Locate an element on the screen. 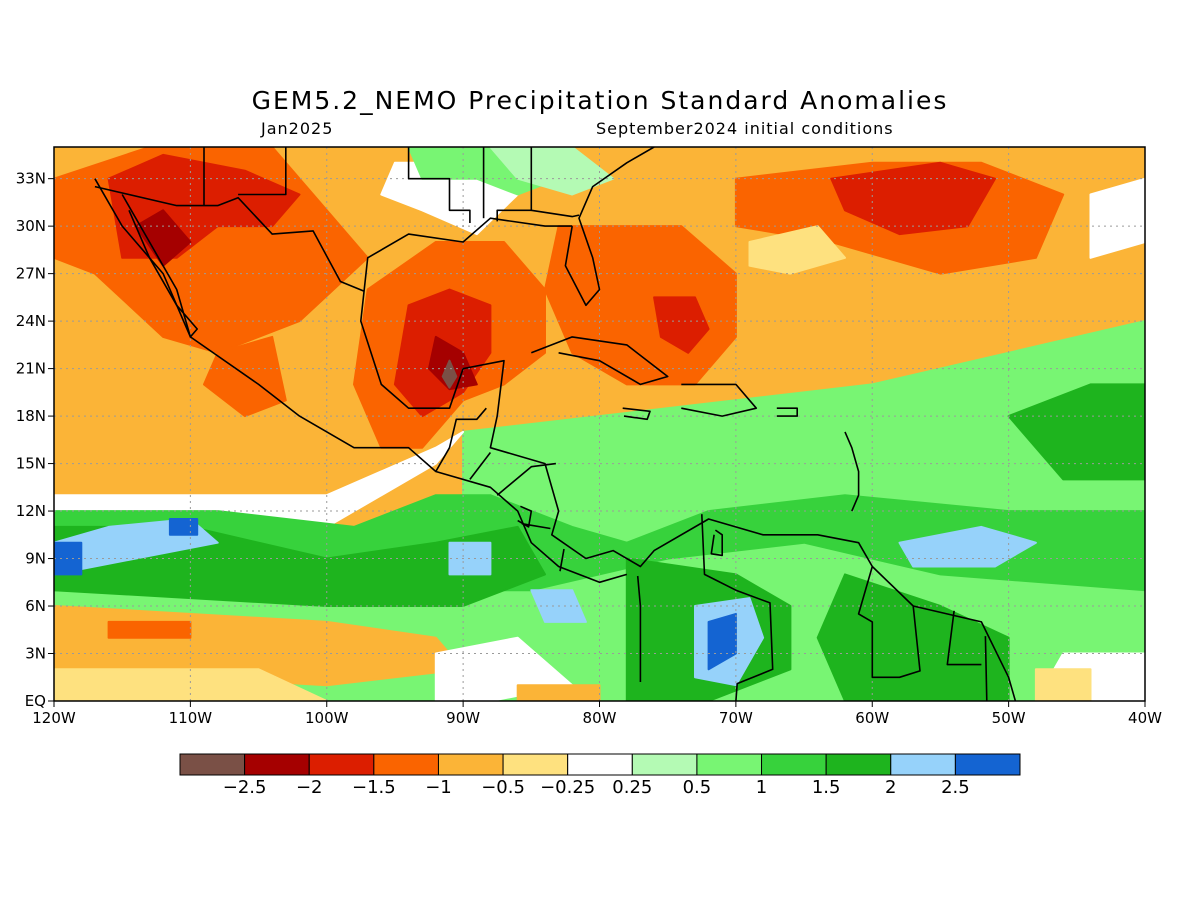  lat-tick-label: 21N is located at coordinates (31, 369).